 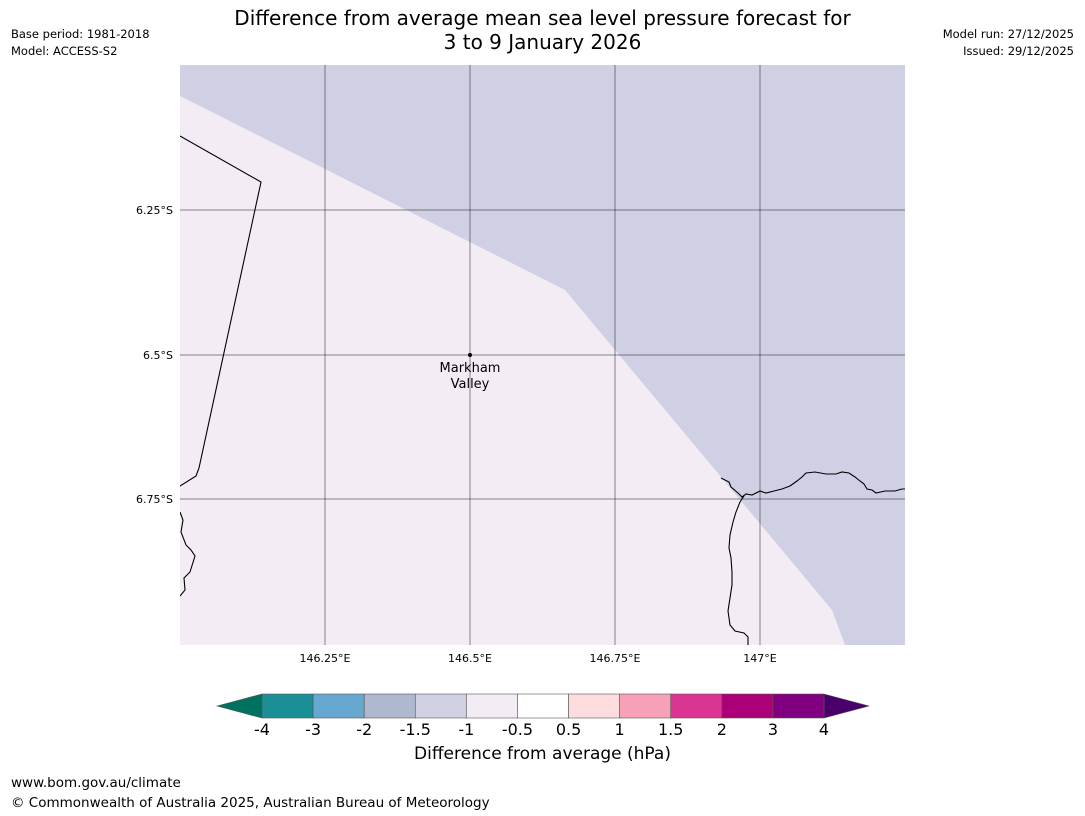 I want to click on colorbar-tick-label: 1, so click(x=620, y=729).